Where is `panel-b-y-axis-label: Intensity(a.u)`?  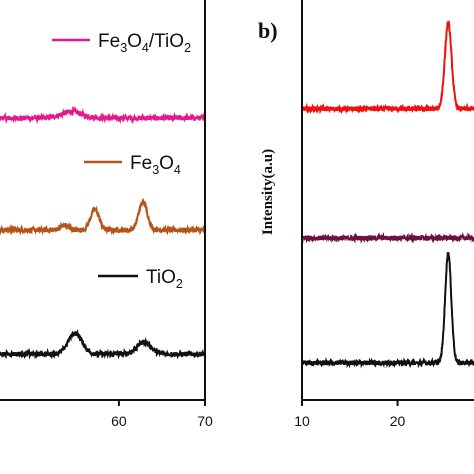
panel-b-y-axis-label: Intensity(a.u) is located at coordinates (268, 192).